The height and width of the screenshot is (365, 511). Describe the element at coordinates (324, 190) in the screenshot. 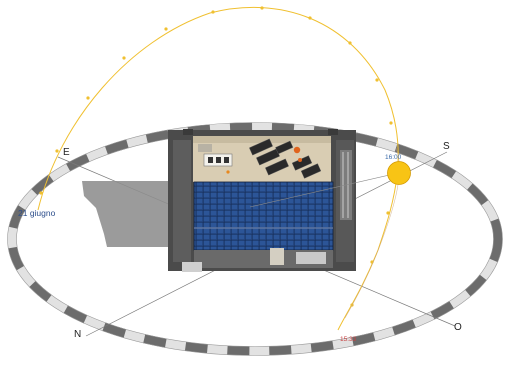

I see `sun-ray` at that location.